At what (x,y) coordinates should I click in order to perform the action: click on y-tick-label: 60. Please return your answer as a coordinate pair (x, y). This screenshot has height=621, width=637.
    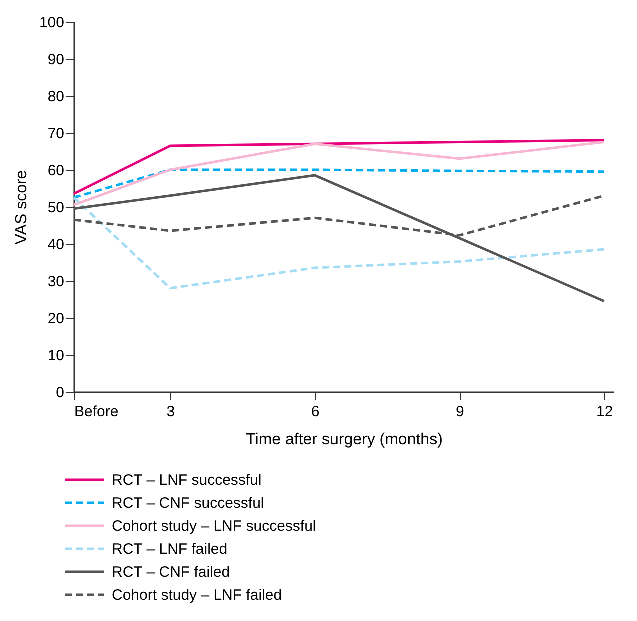
    Looking at the image, I should click on (56, 171).